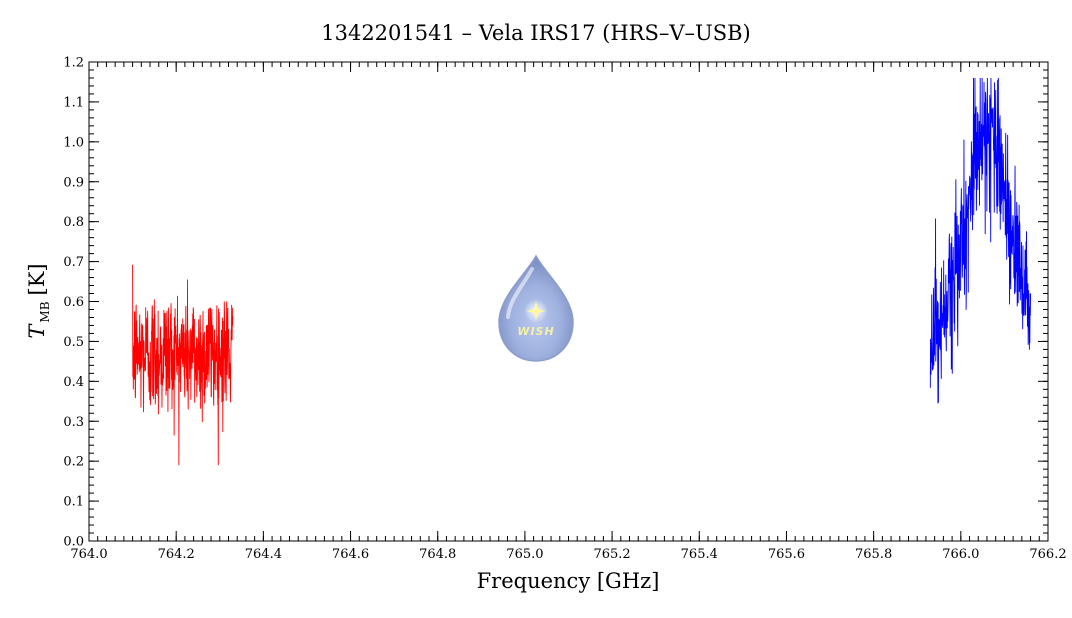 Image resolution: width=1072 pixels, height=618 pixels. What do you see at coordinates (786, 554) in the screenshot?
I see `x-tick-label: 765.6` at bounding box center [786, 554].